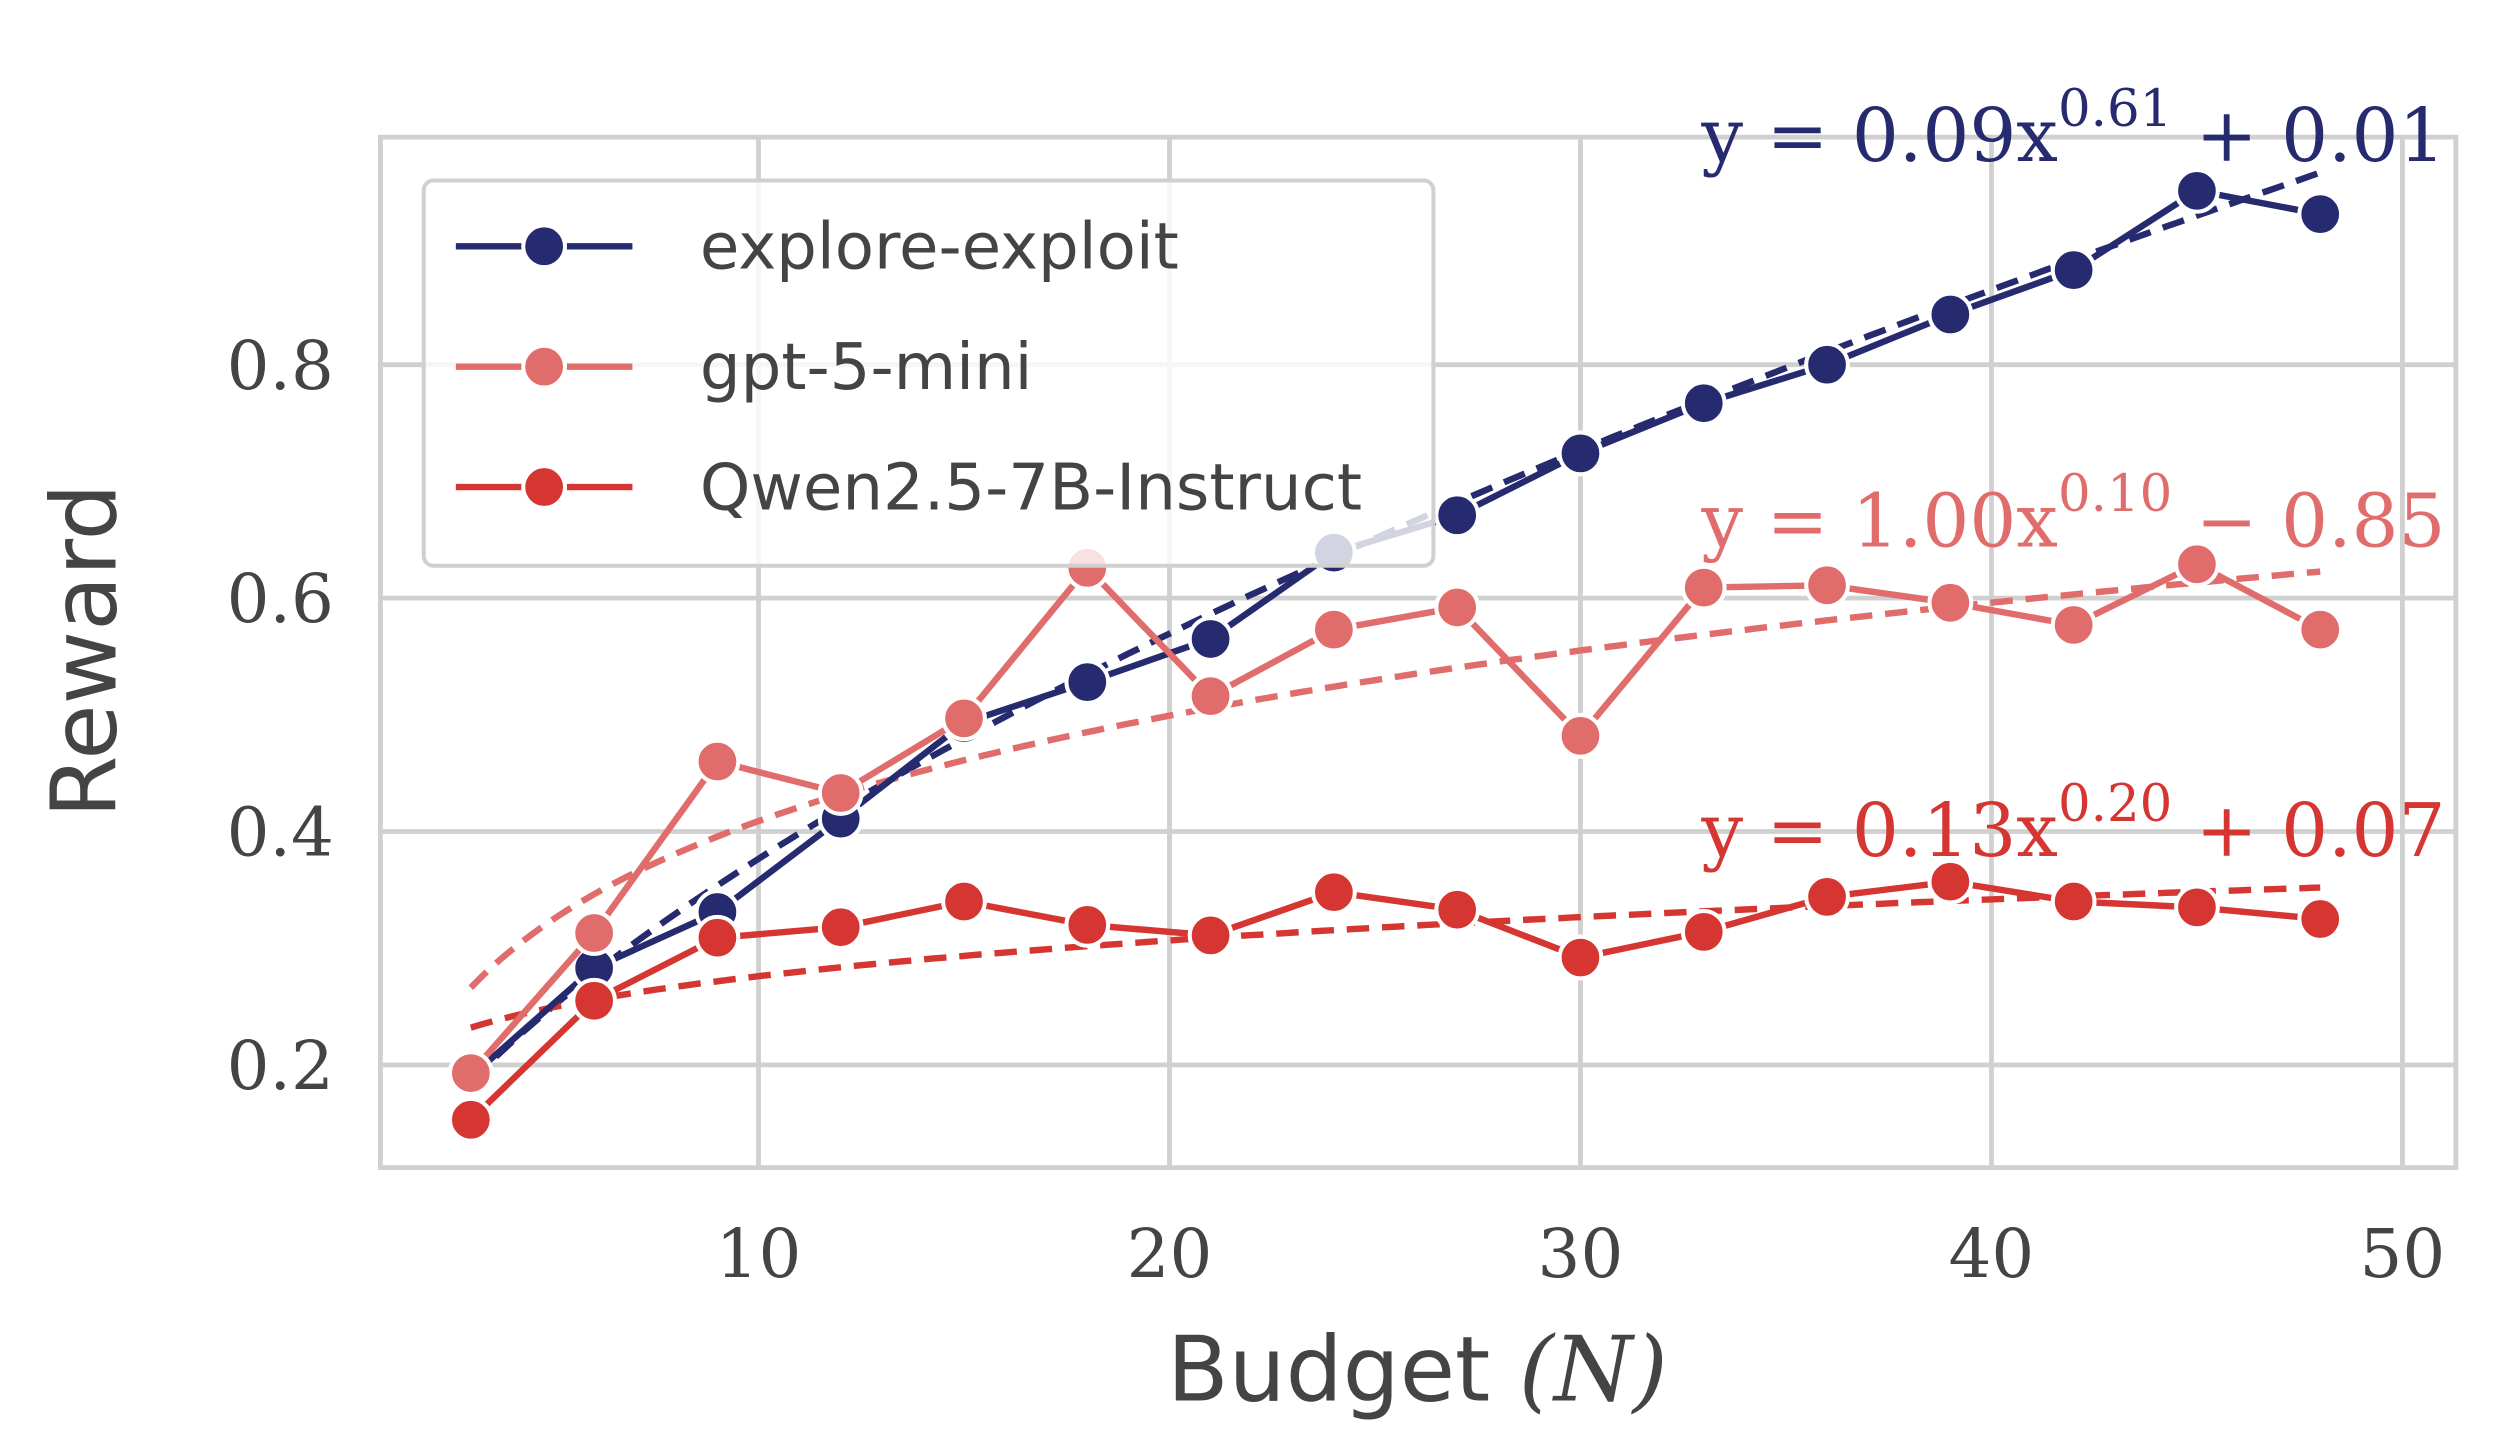  I want to click on y-tick-label: 0.8, so click(280, 365).